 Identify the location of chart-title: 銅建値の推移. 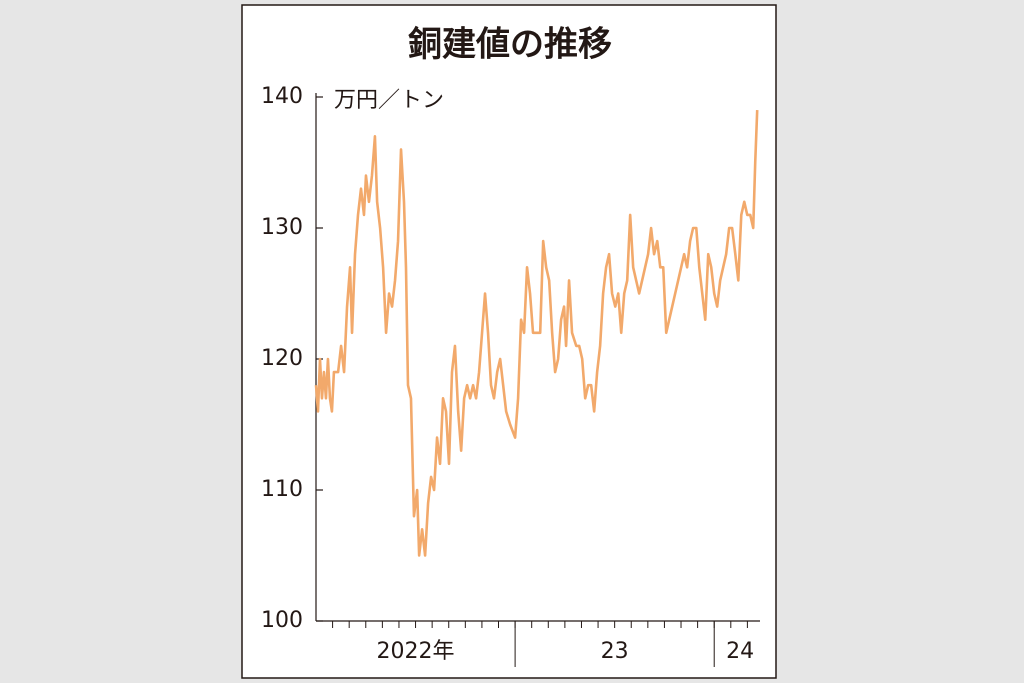
(510, 45).